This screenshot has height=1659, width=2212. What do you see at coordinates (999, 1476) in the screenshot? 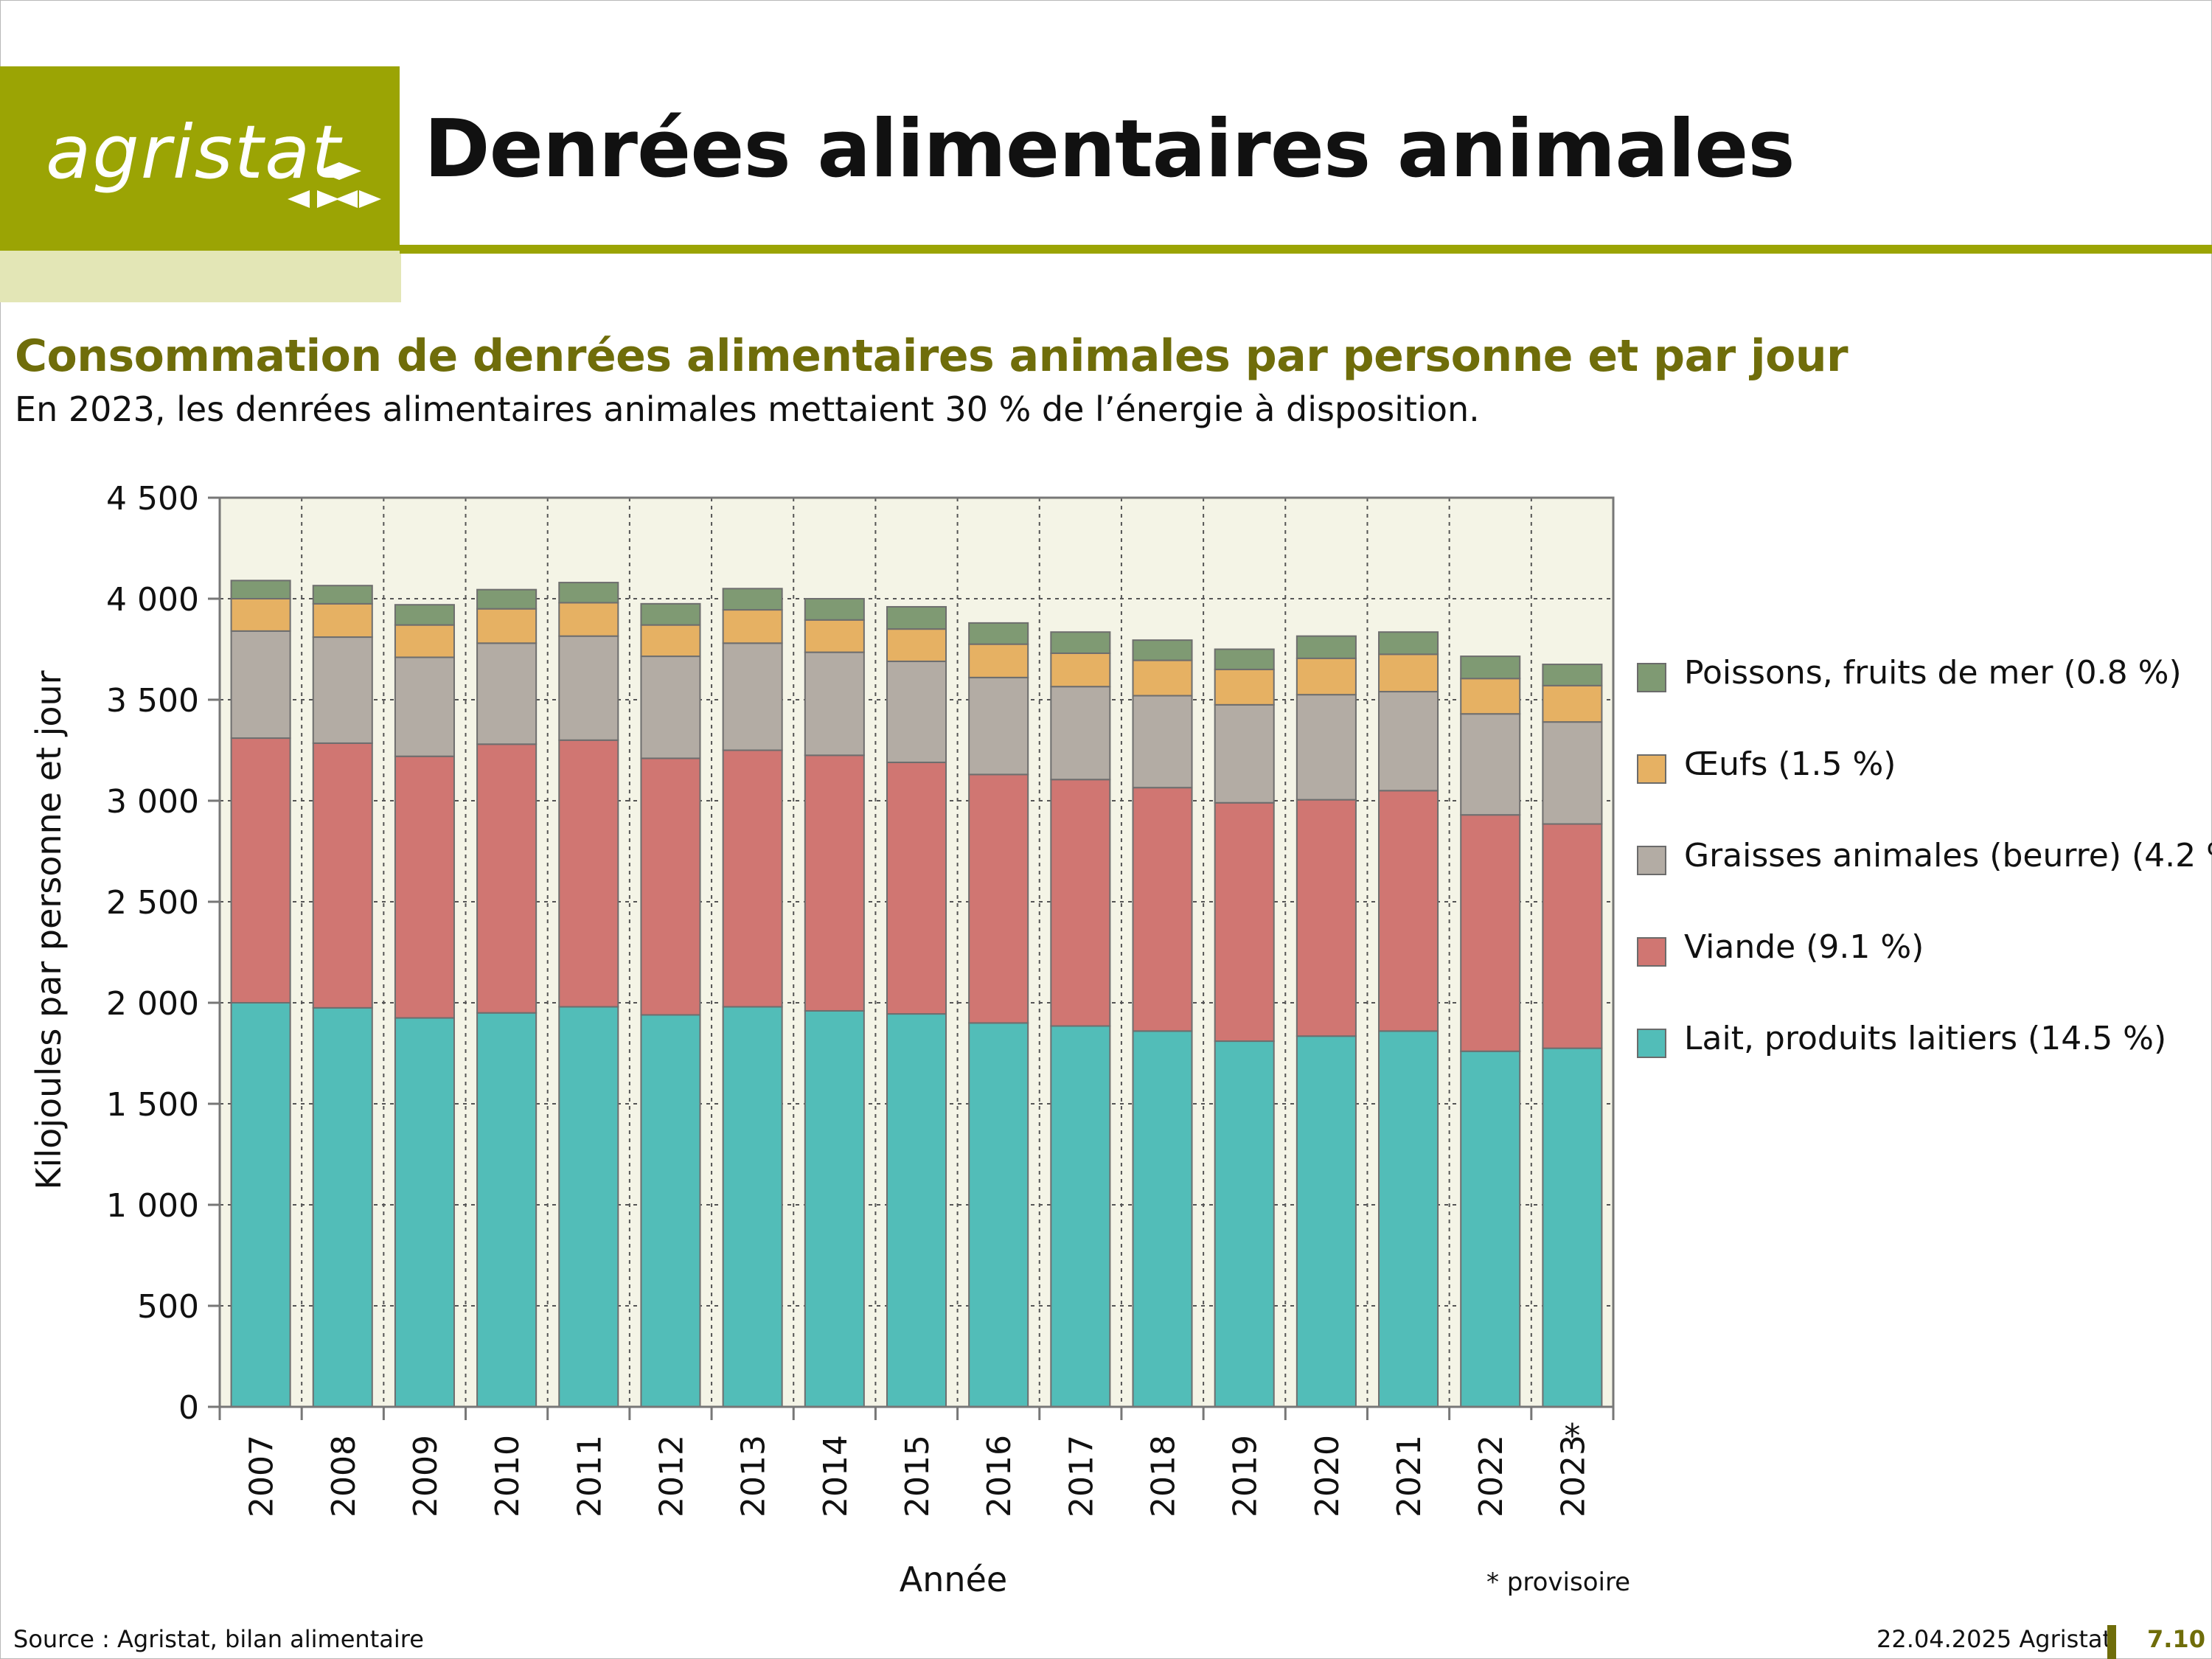
I see `x-tick-label: 2016` at bounding box center [999, 1476].